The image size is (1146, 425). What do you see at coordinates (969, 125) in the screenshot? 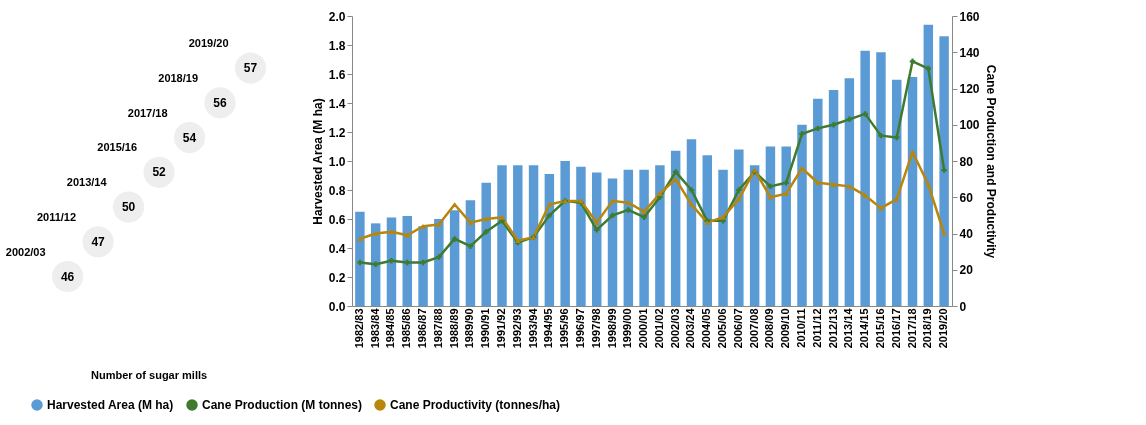
I see `y2-tick-label: 100` at bounding box center [969, 125].